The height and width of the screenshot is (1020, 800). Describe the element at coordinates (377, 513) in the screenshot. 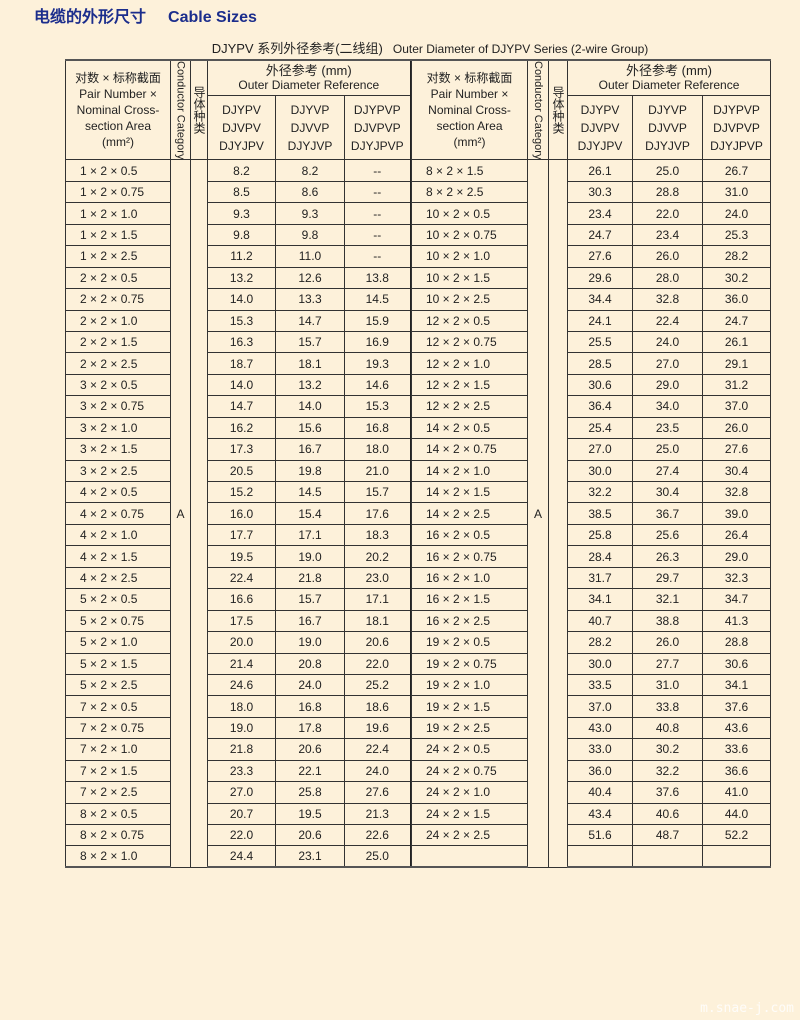

I see `od-value-cell: 17.6` at that location.